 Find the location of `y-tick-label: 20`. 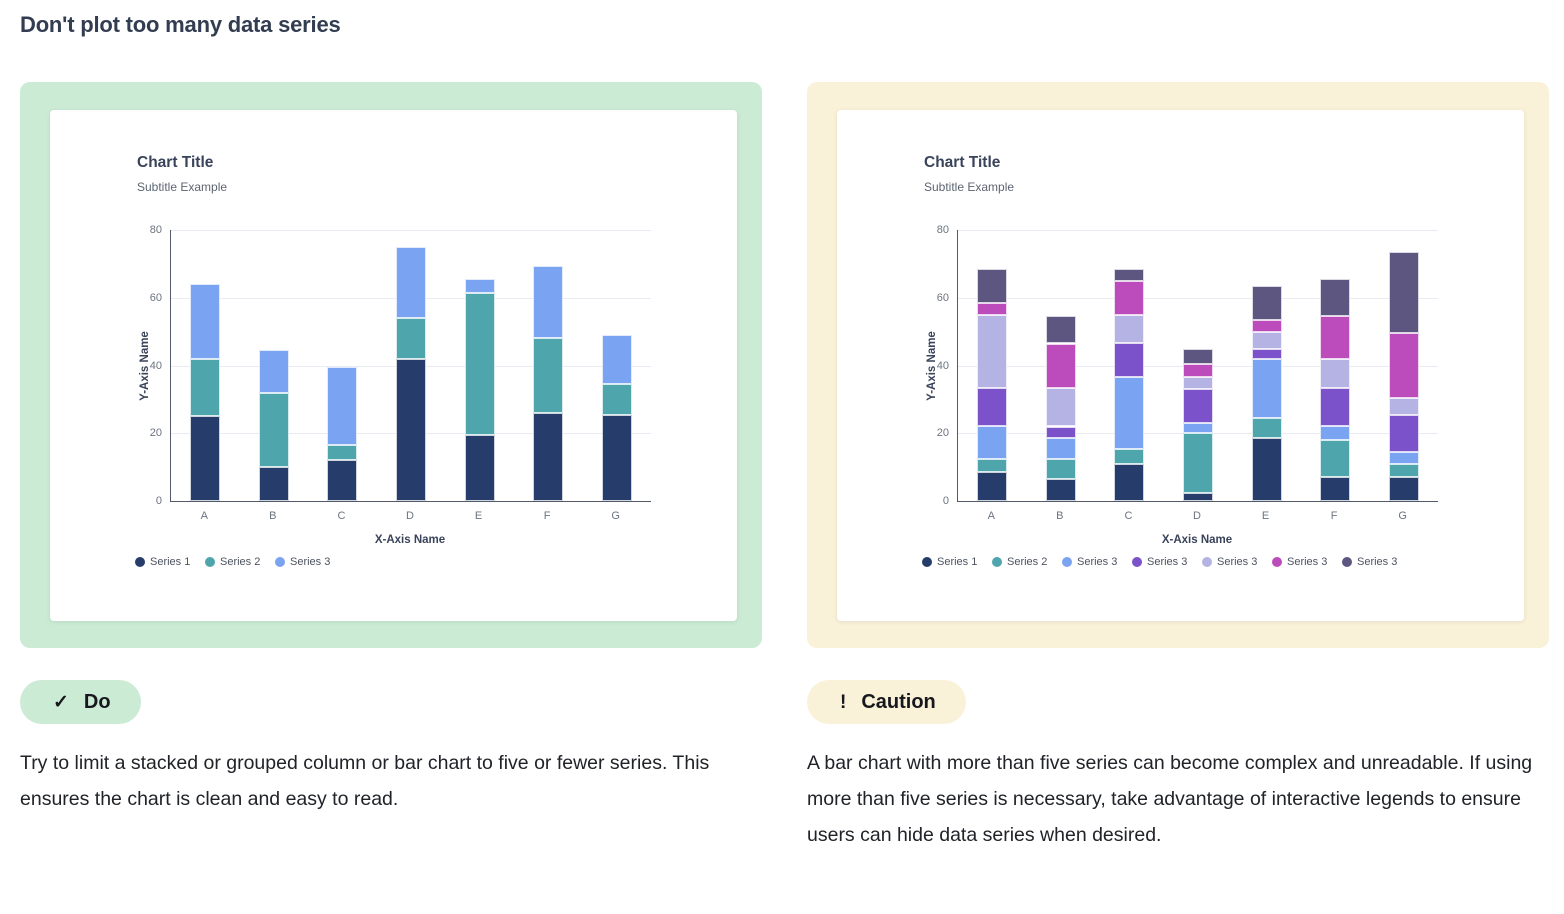

y-tick-label: 20 is located at coordinates (155, 433).